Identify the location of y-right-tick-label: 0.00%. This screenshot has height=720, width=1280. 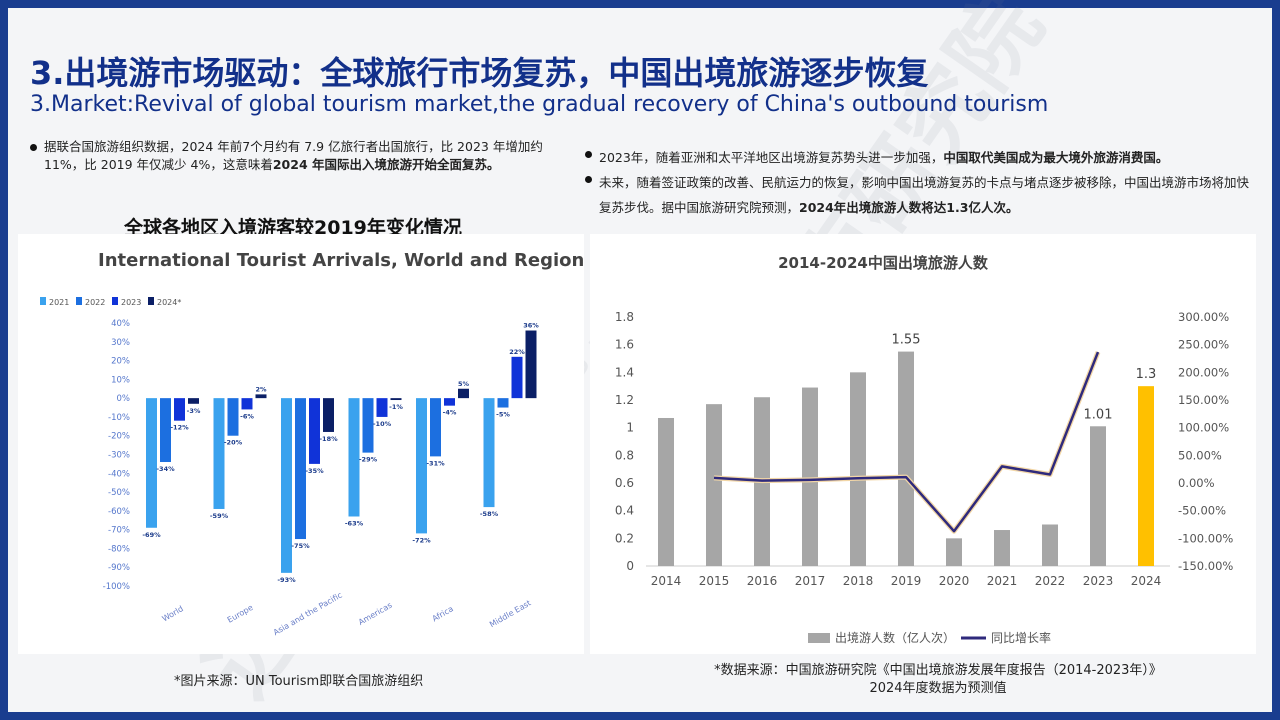
(1196, 483).